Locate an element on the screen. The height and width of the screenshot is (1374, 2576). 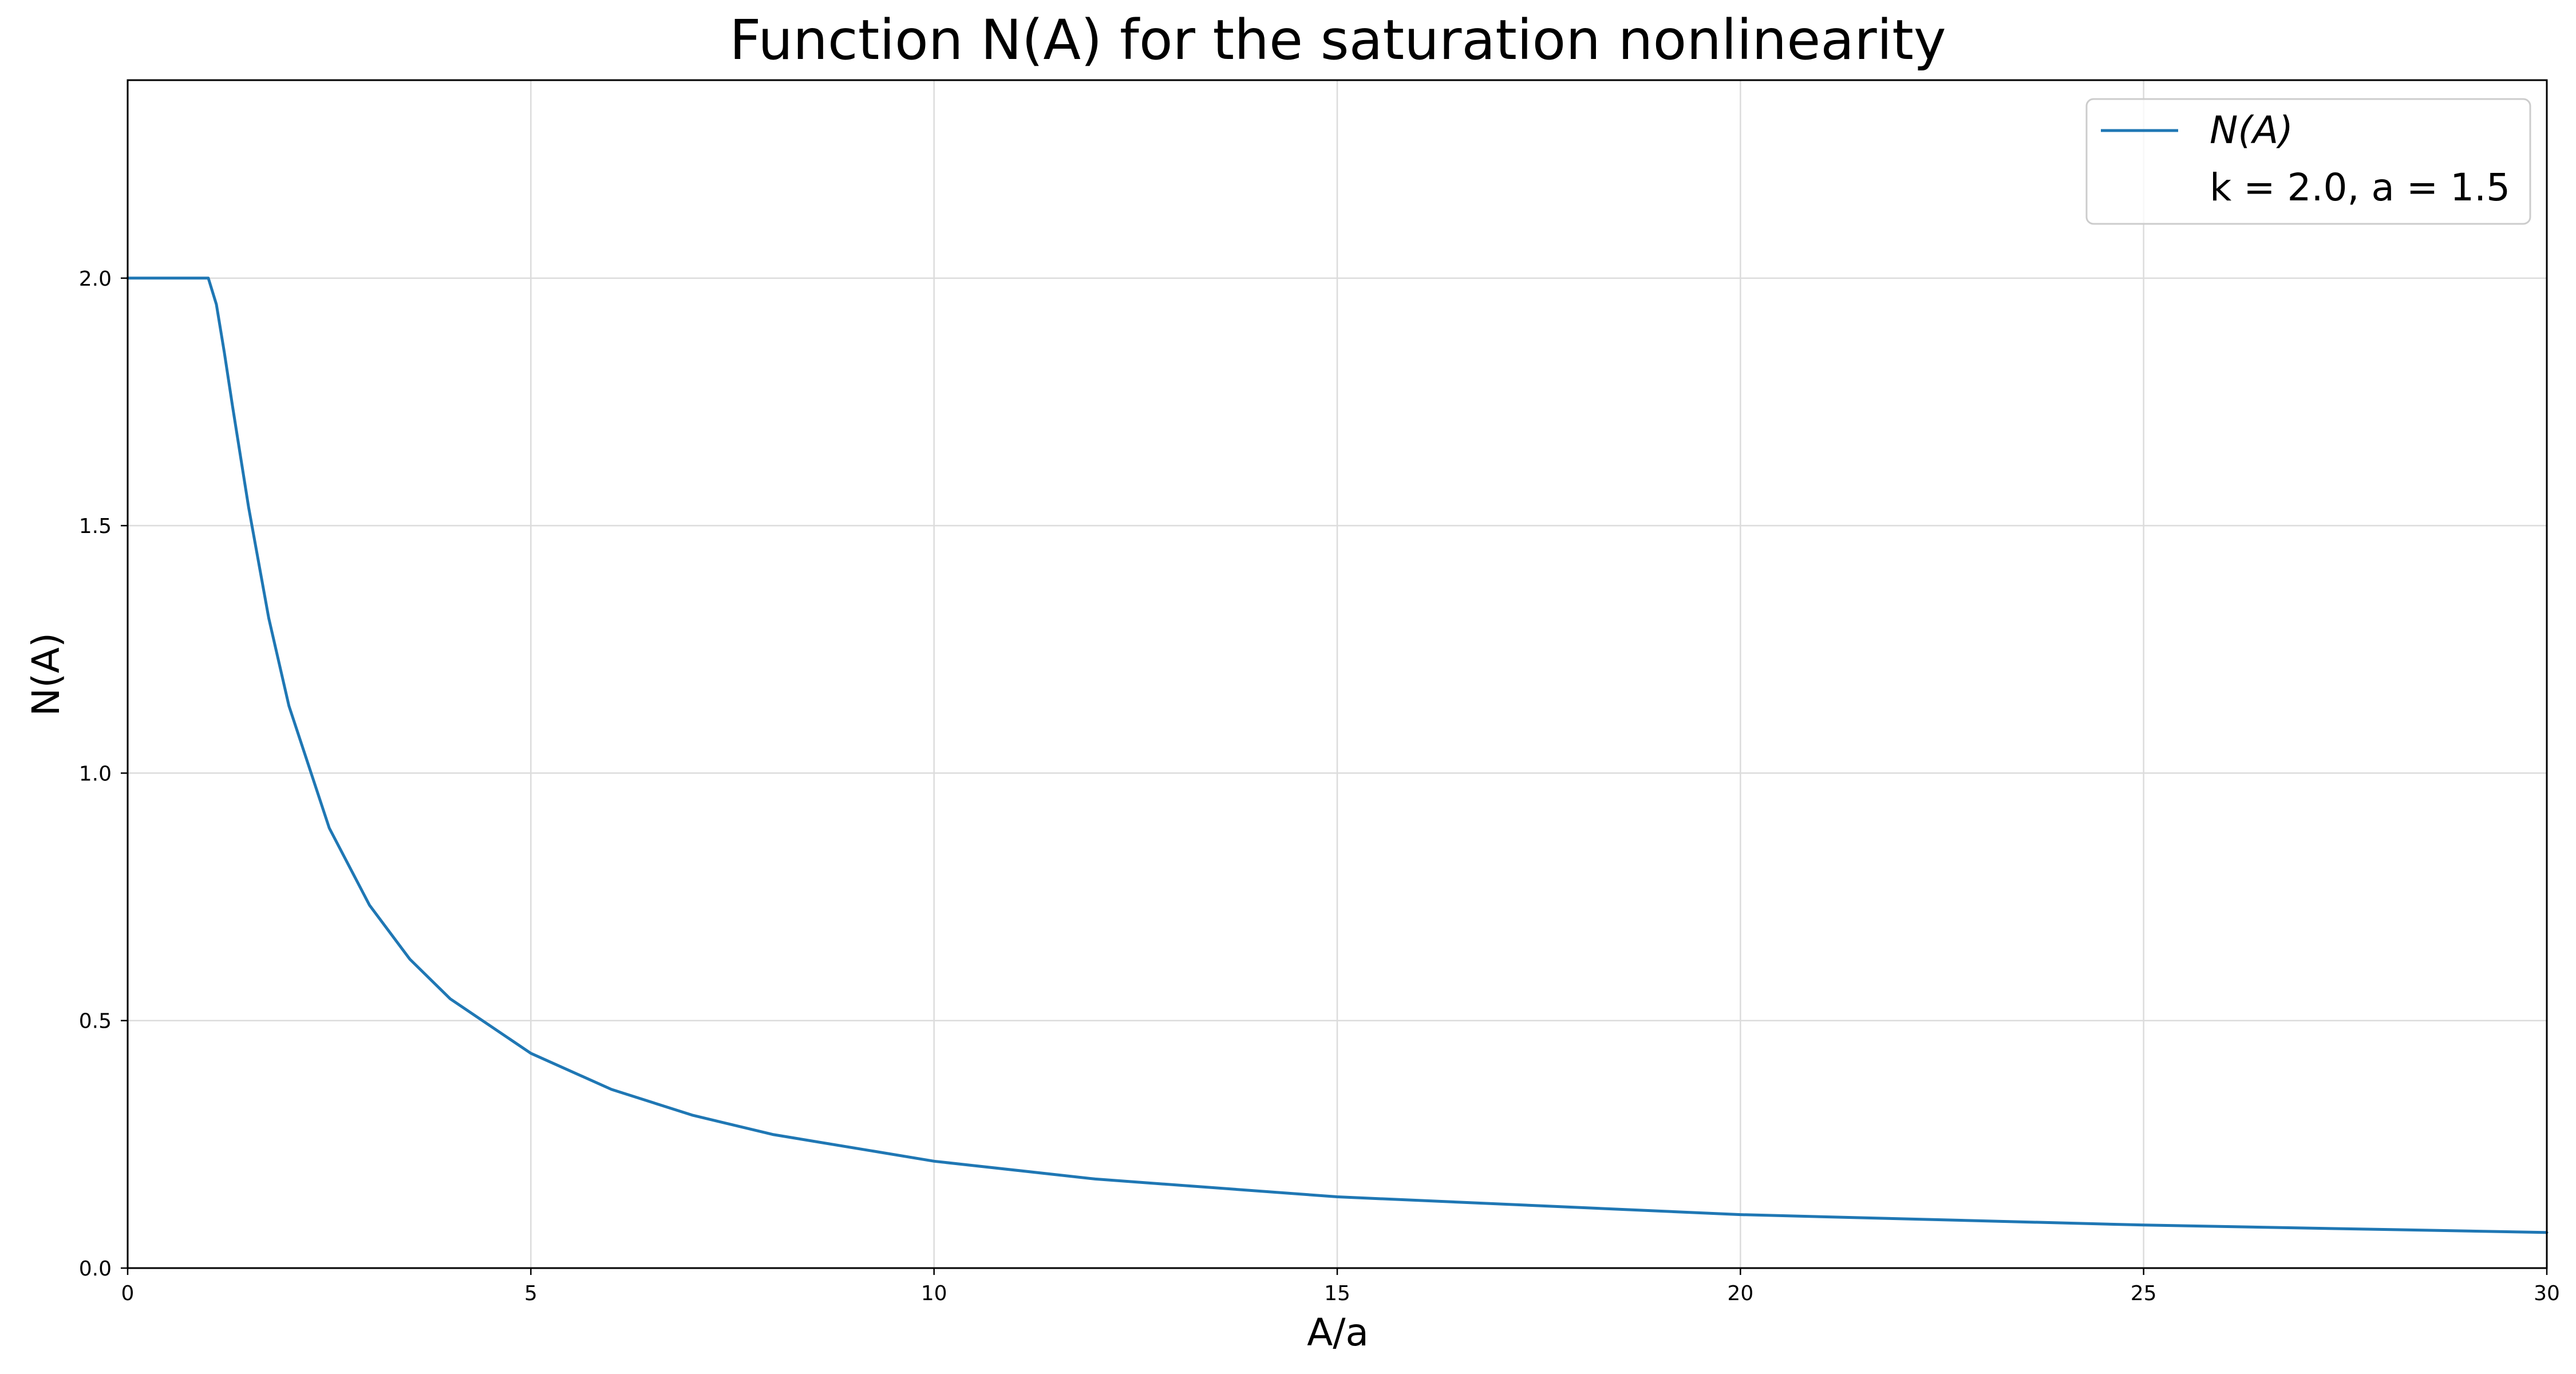
y-tick-label: 1.0 is located at coordinates (95, 774).